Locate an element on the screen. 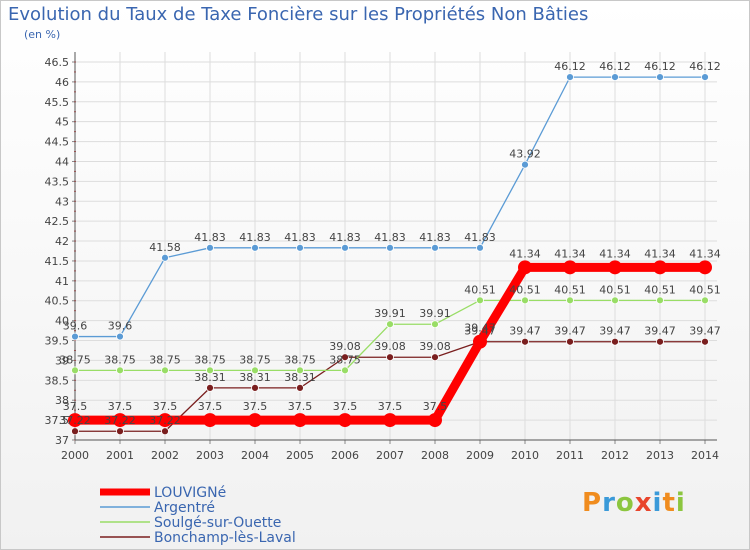  data-label: 39.08 is located at coordinates (435, 346).